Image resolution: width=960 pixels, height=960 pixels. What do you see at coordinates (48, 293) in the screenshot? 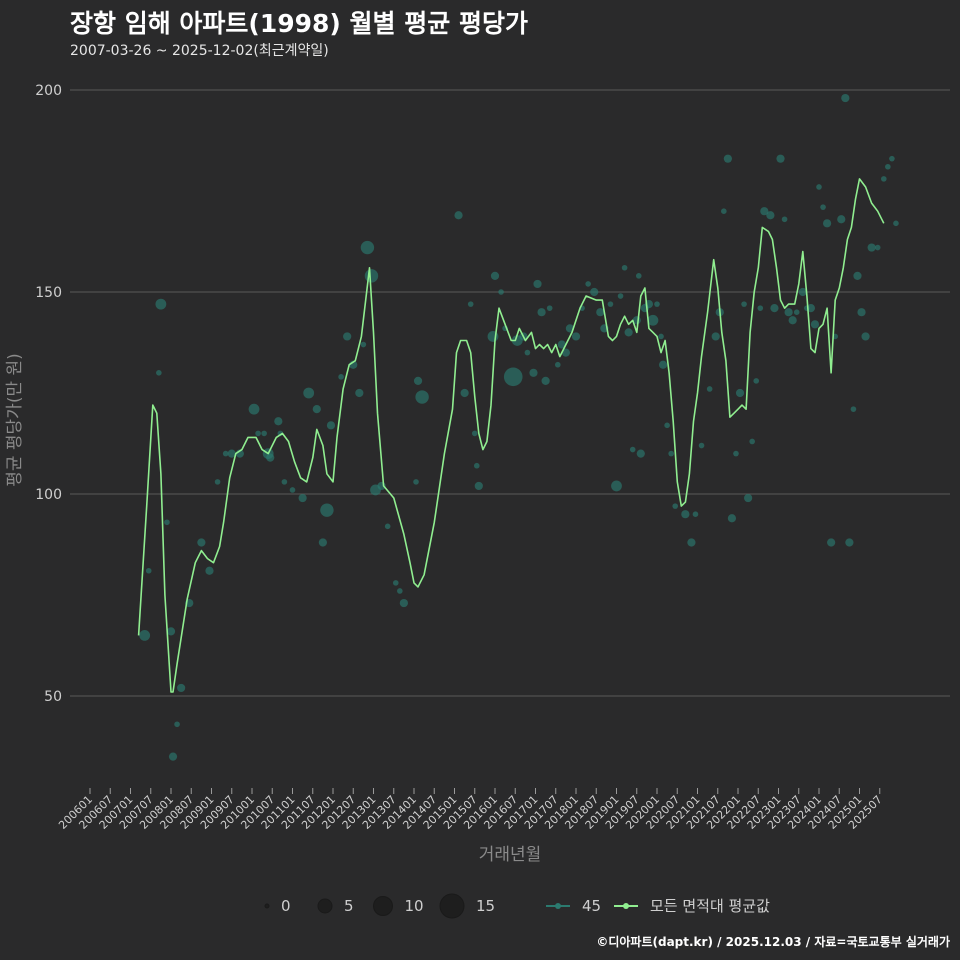
I see `y-tick-label: 150` at bounding box center [48, 293].